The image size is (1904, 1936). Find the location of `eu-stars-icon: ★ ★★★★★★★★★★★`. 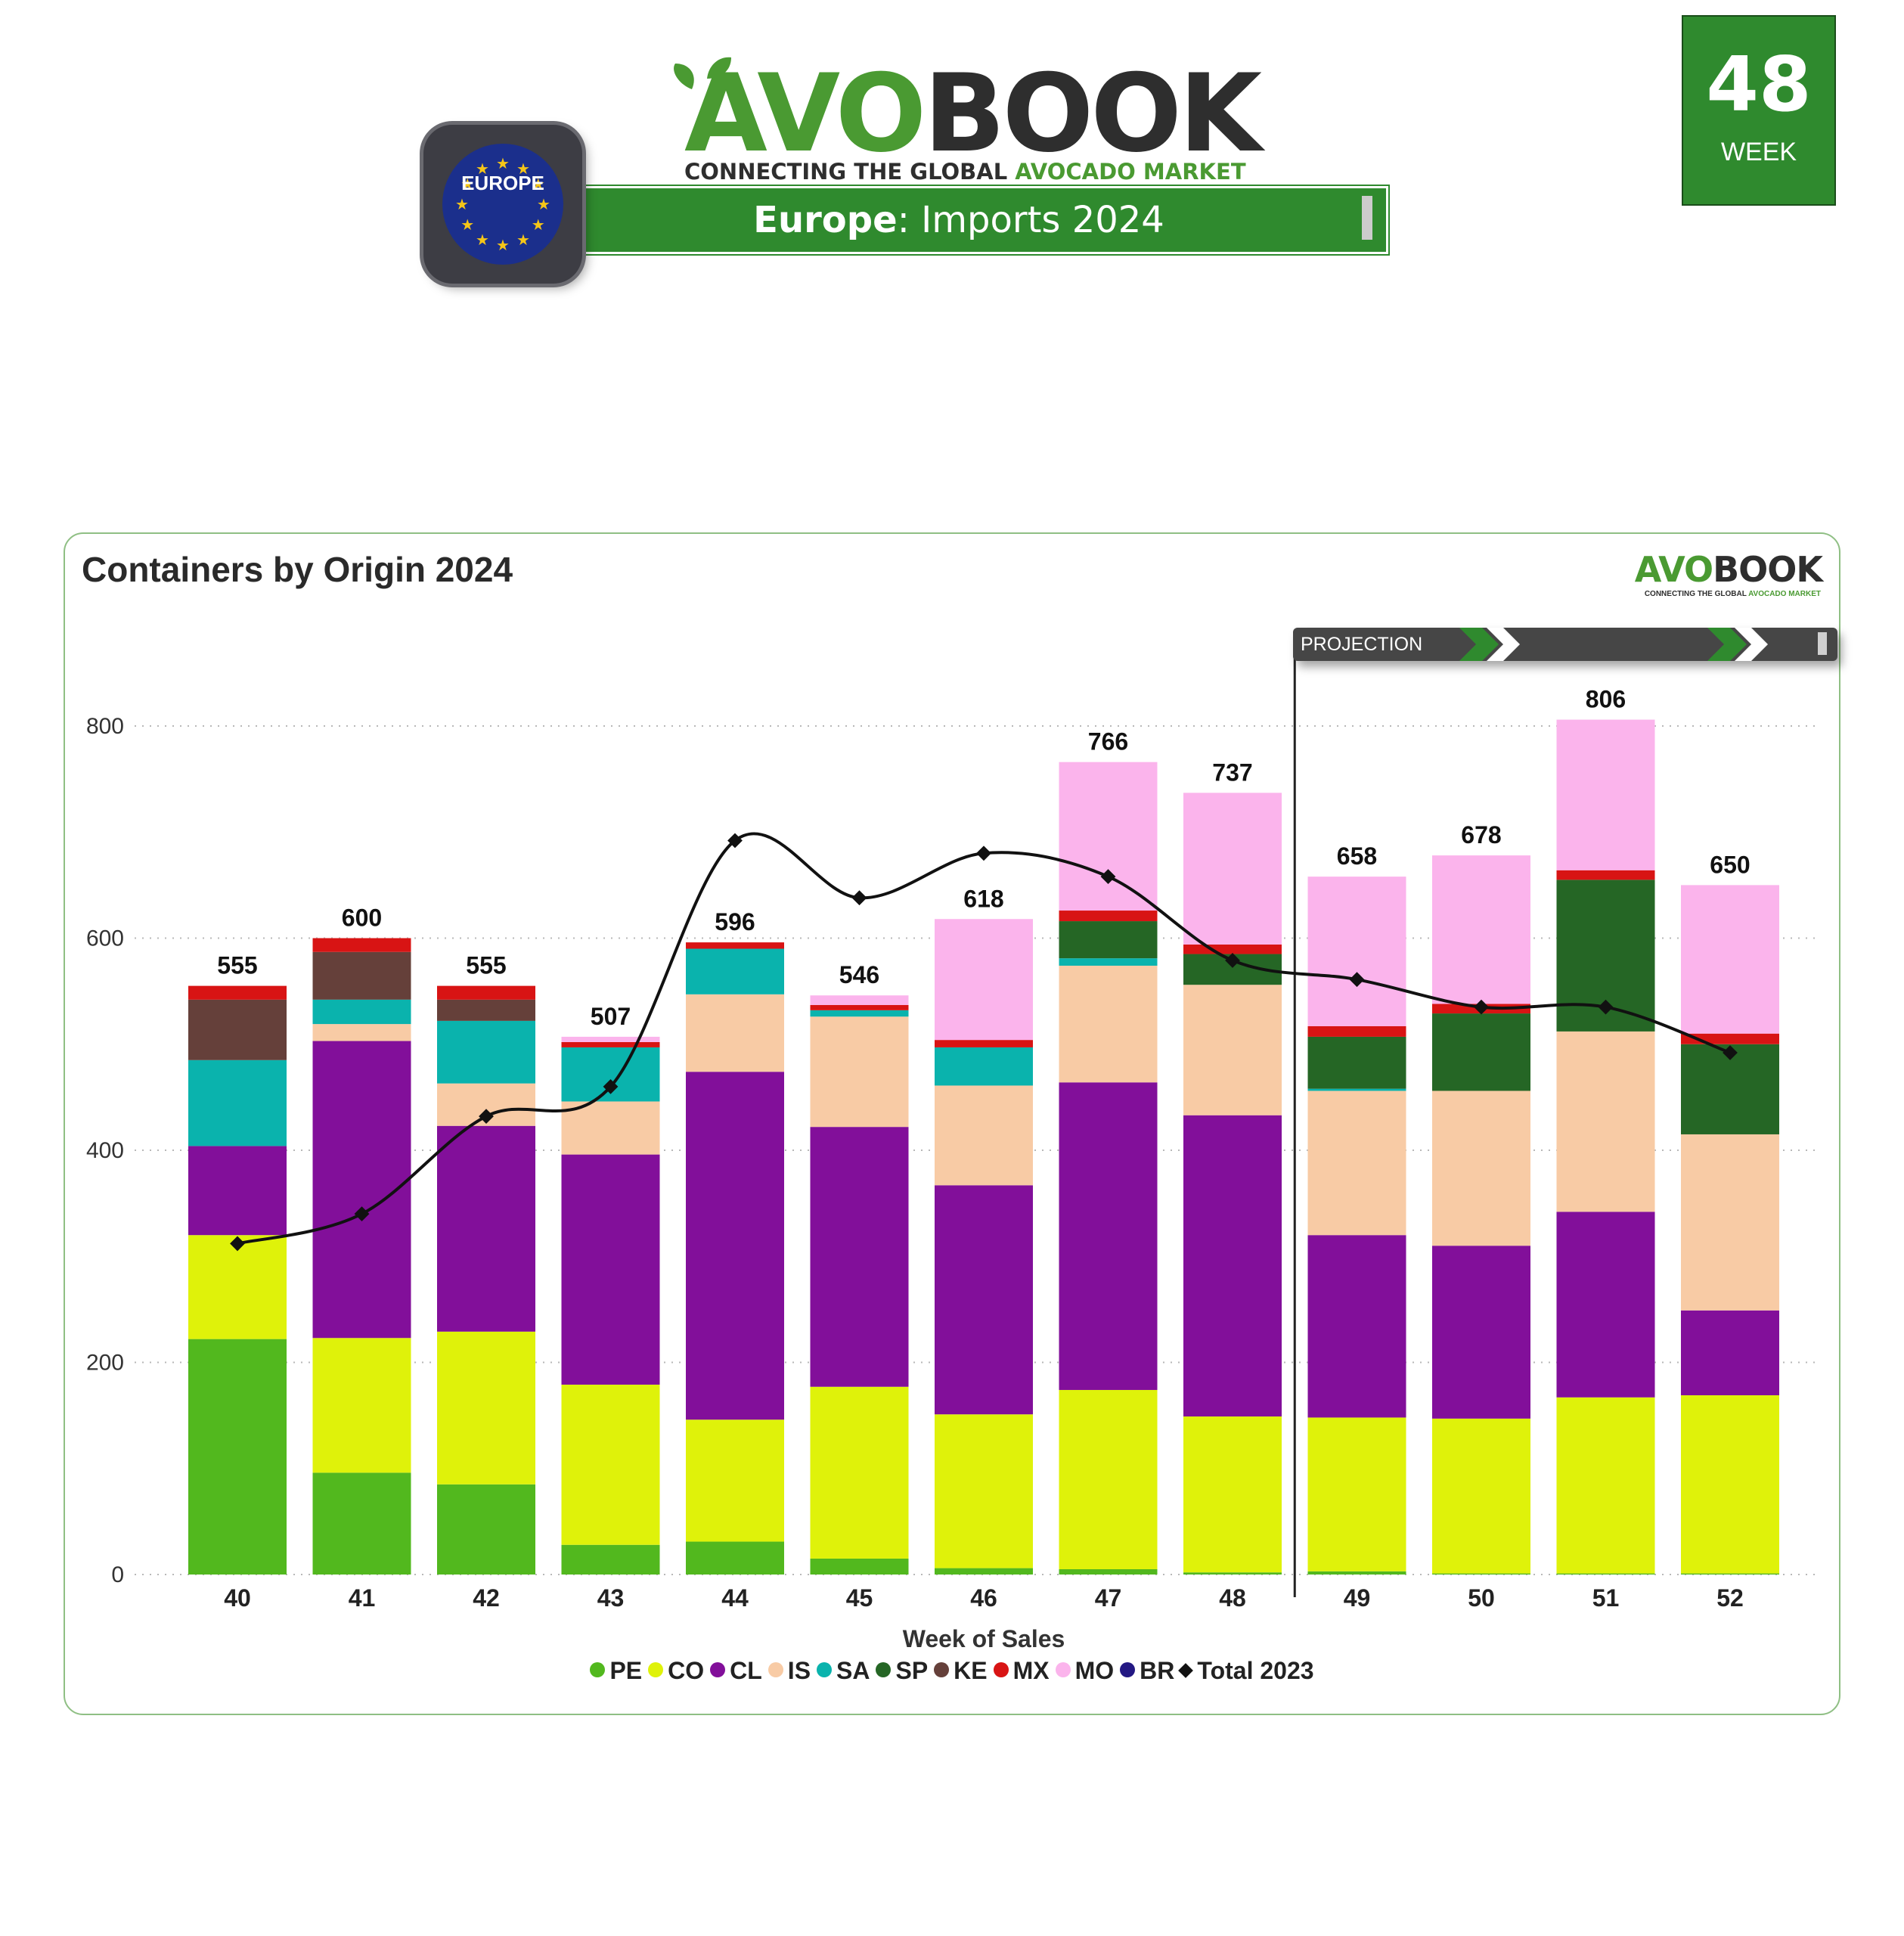

eu-stars-icon: ★ ★★★★★★★★★★★ is located at coordinates (502, 205).